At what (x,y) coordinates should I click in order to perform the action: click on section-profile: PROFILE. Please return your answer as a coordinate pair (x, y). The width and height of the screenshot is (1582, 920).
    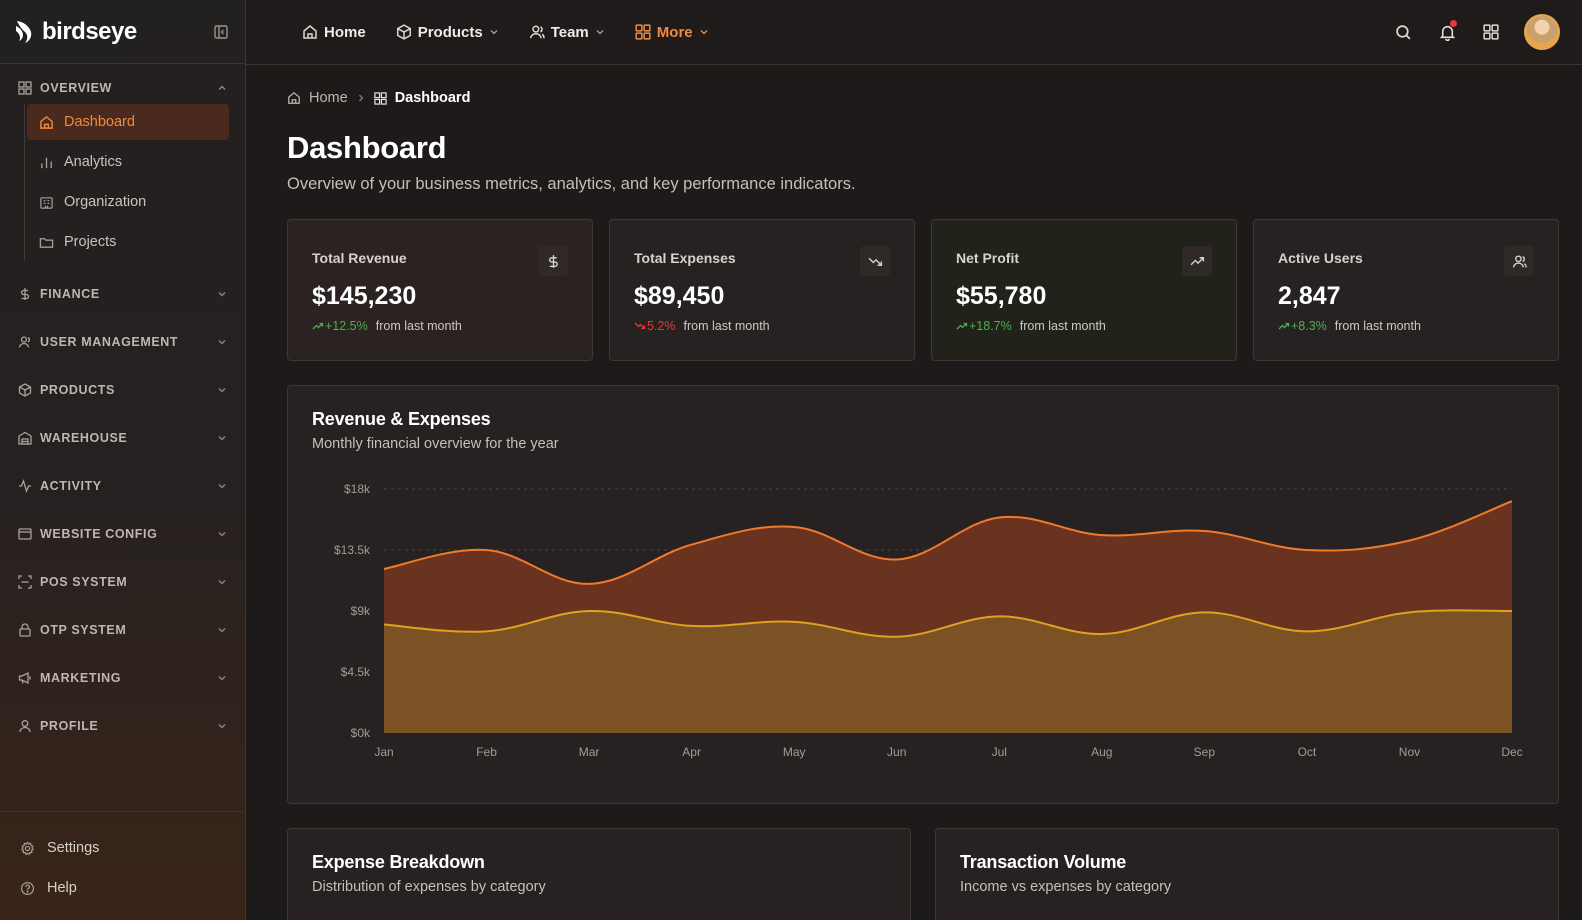
    Looking at the image, I should click on (122, 726).